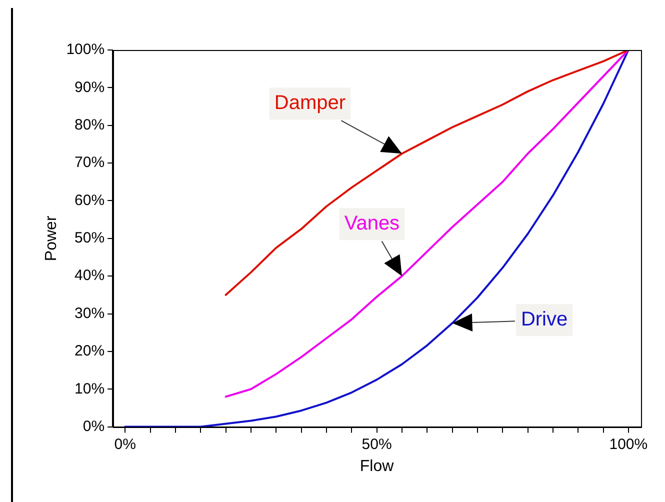 This screenshot has height=502, width=665. Describe the element at coordinates (85, 49) in the screenshot. I see `y-tick-label: 100%` at that location.